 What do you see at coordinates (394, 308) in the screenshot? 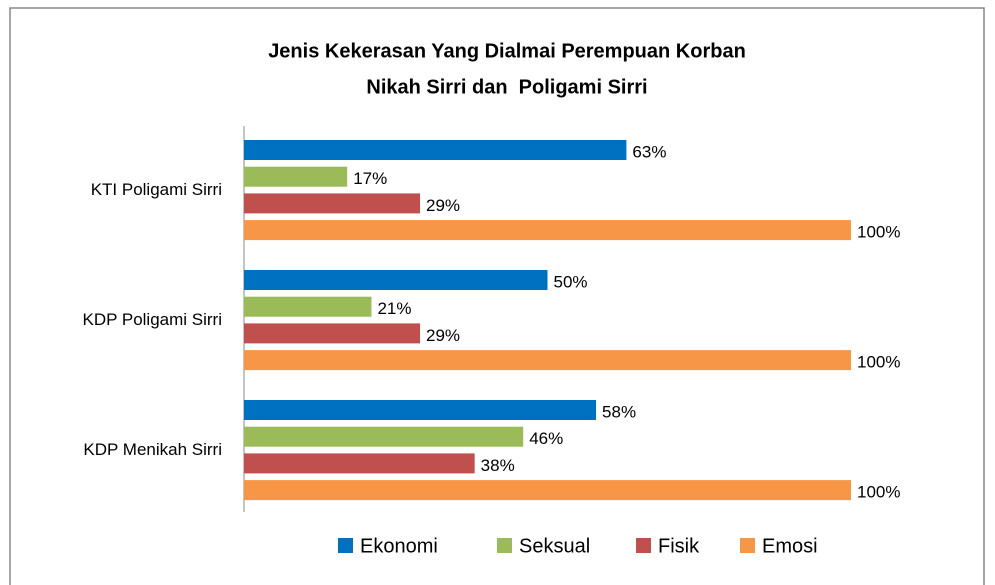
I see `data-label: 21%` at bounding box center [394, 308].